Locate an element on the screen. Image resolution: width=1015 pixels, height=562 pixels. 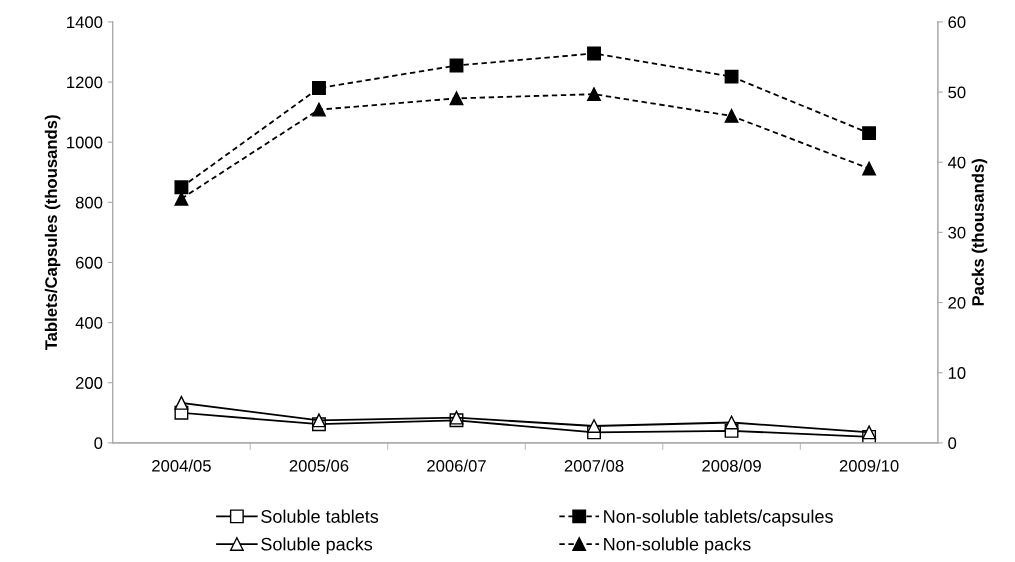
x-tick-label: 2004/05 is located at coordinates (181, 465).